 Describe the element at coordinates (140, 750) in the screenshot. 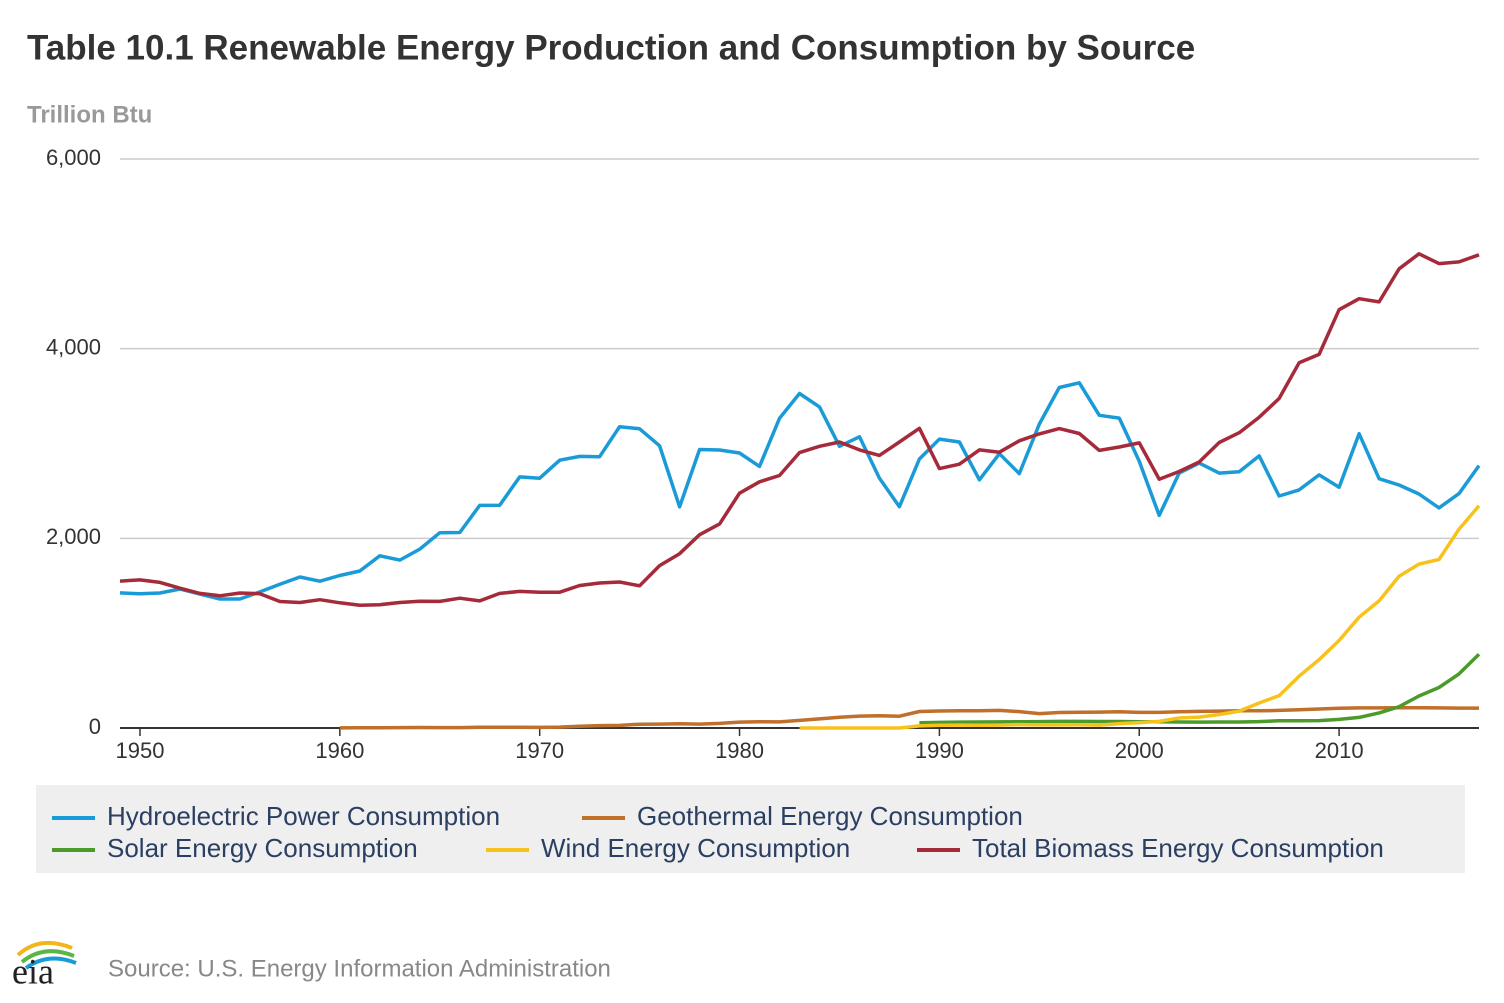

I see `x-tick-label: 1950` at that location.